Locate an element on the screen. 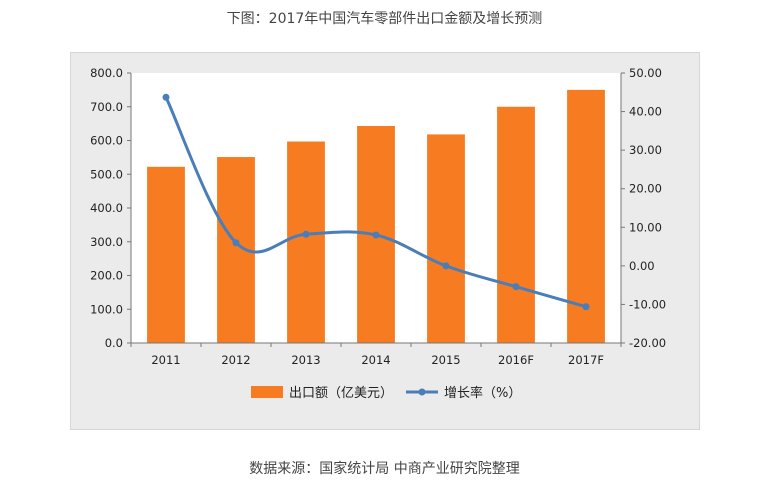  bar-2011 is located at coordinates (166, 254).